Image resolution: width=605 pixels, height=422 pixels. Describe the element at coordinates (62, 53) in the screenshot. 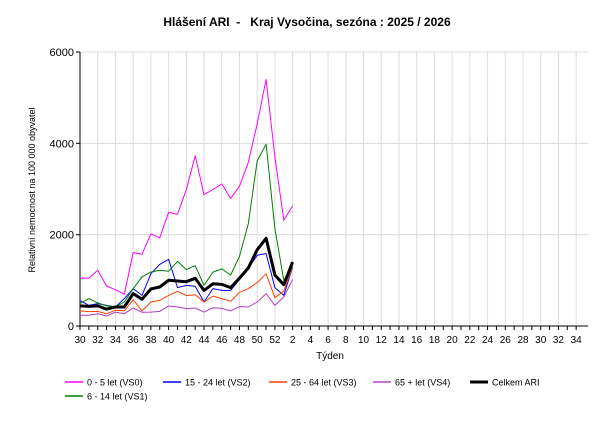

I see `y-tick-label: 6000` at that location.